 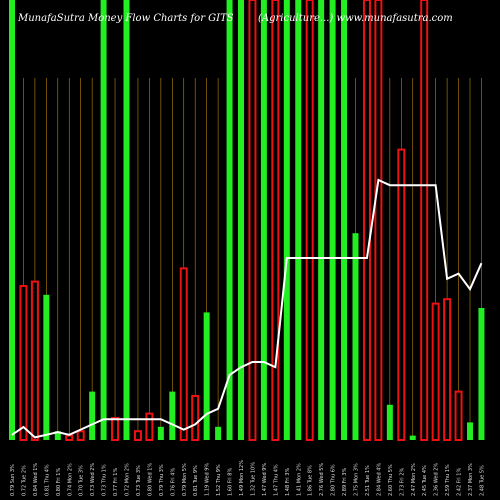 I want to click on x-tick-label: 1.41 Mon 2%, so click(x=299, y=479).